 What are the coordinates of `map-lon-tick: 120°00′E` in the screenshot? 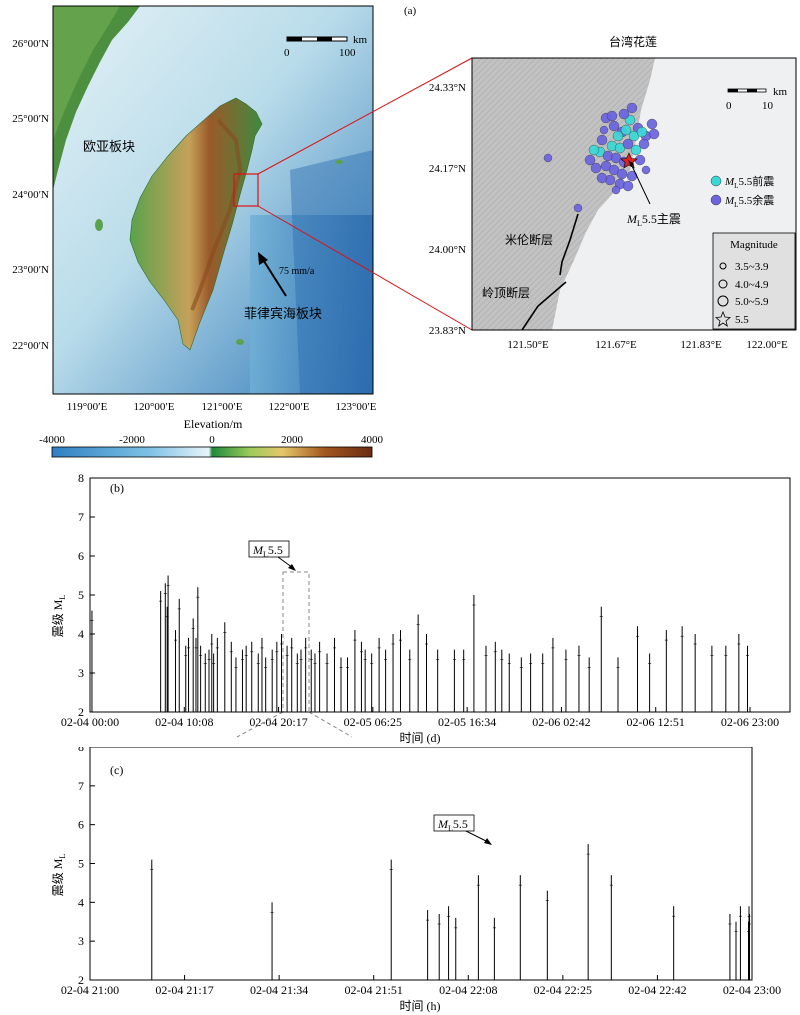 It's located at (153, 407).